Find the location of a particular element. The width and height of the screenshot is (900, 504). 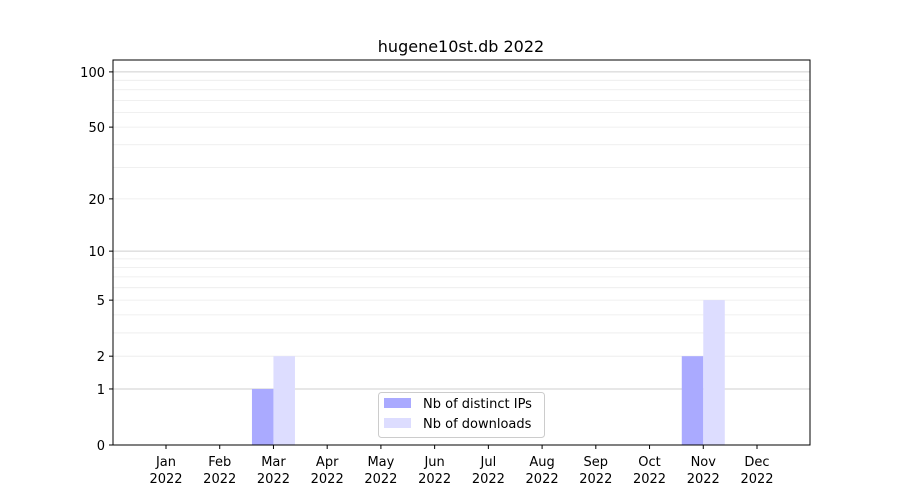

x-tick-label-month: Jun is located at coordinates (433, 462).